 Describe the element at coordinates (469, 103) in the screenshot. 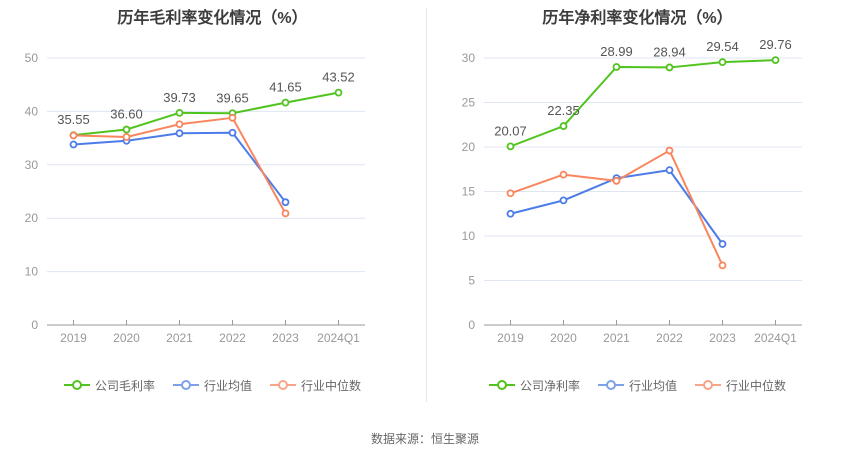

I see `y-axis-label: 25` at that location.